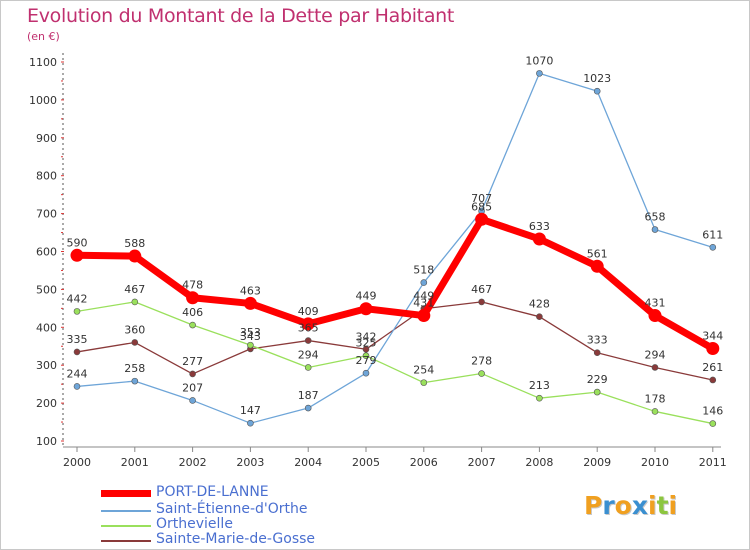 The width and height of the screenshot is (750, 550). What do you see at coordinates (308, 462) in the screenshot?
I see `x-tick-label: 2004` at bounding box center [308, 462].